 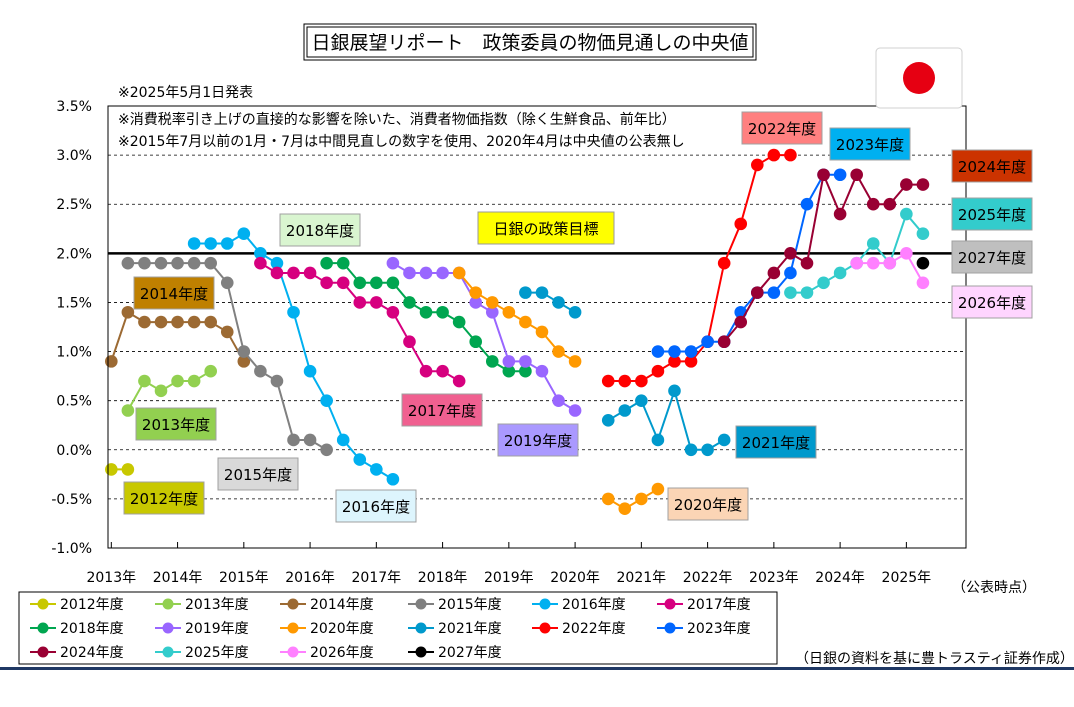 What do you see at coordinates (992, 215) in the screenshot?
I see `series-label: 2025年度` at bounding box center [992, 215].